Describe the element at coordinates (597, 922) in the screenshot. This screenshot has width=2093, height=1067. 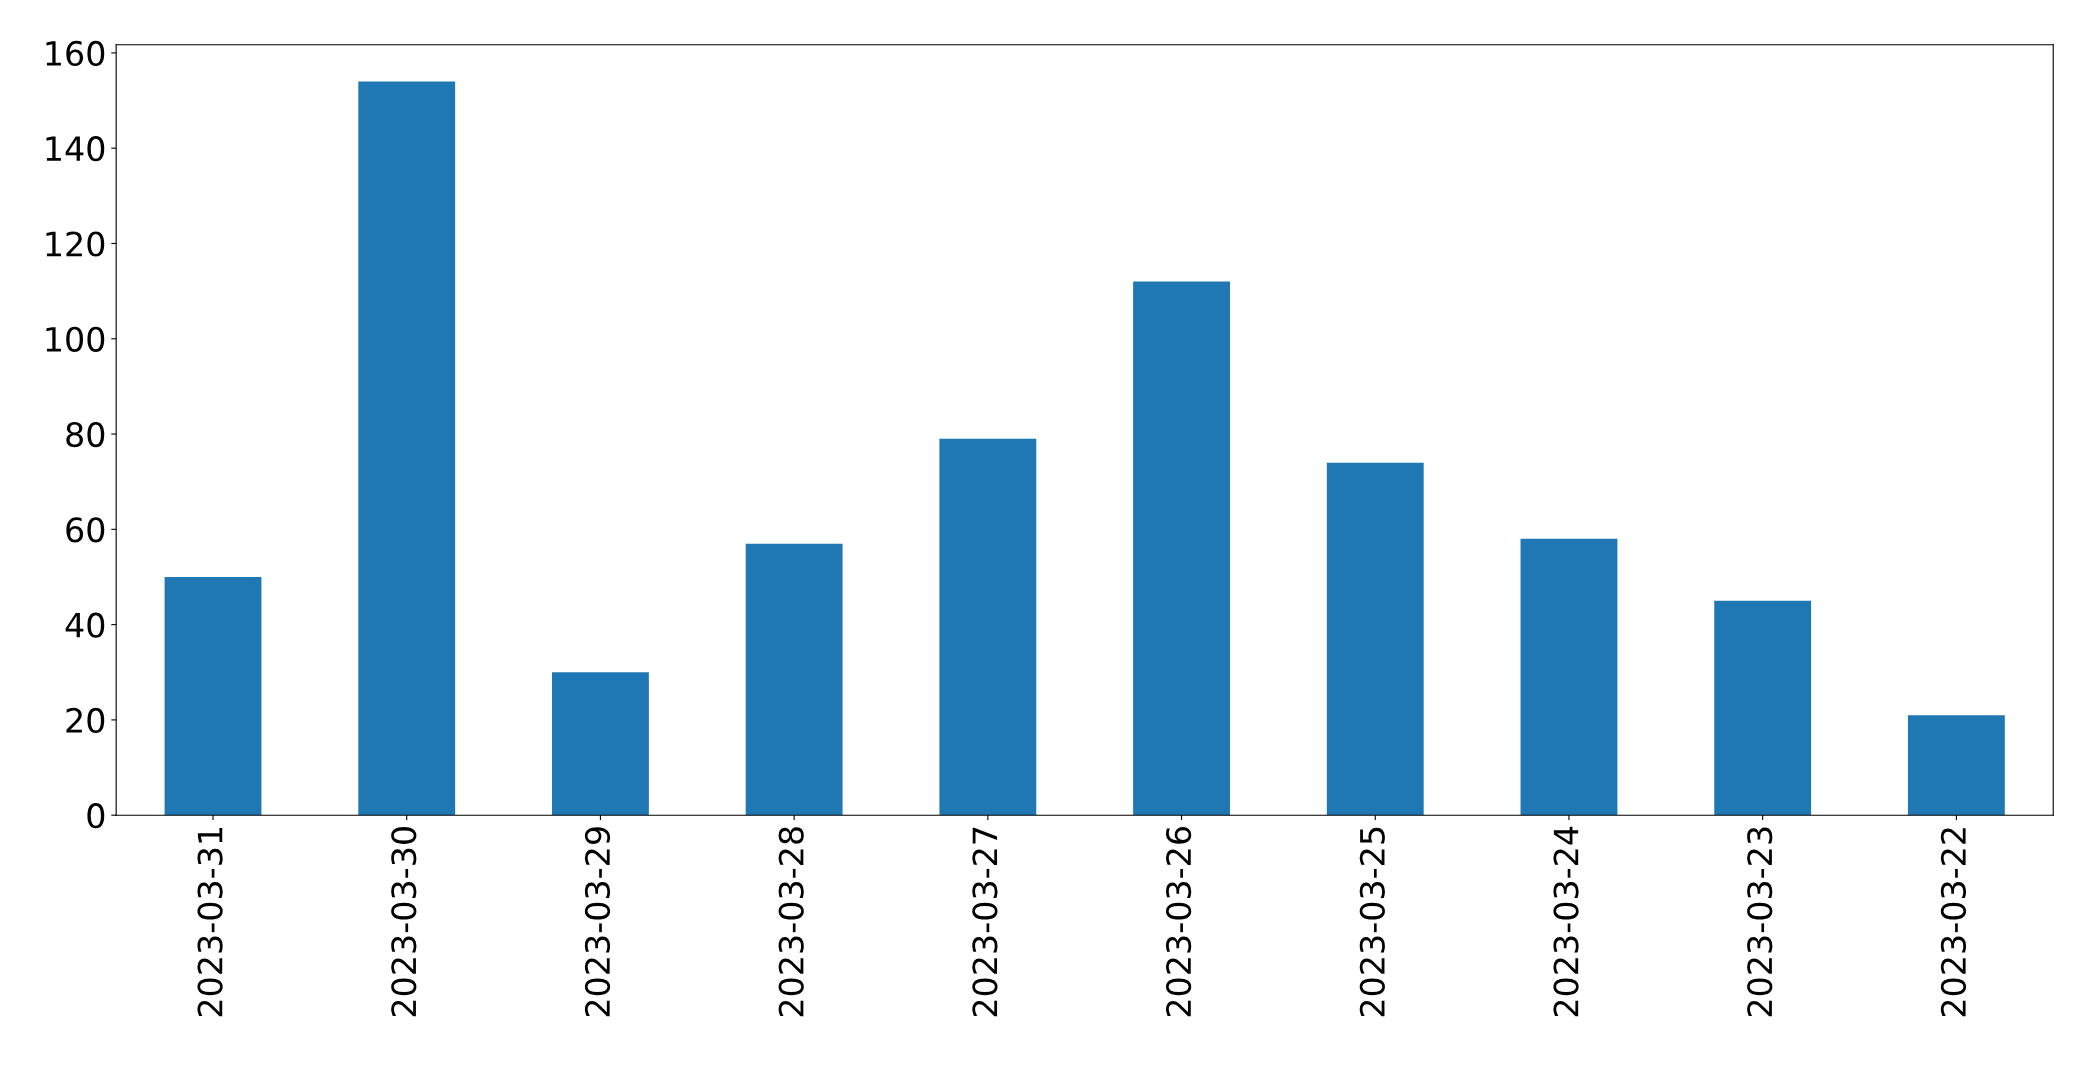
I see `x-tick-label: 2023-03-29` at that location.